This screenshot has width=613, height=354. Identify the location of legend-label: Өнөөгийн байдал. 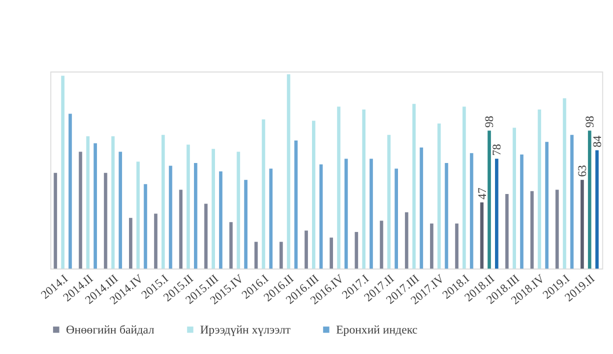
(110, 329).